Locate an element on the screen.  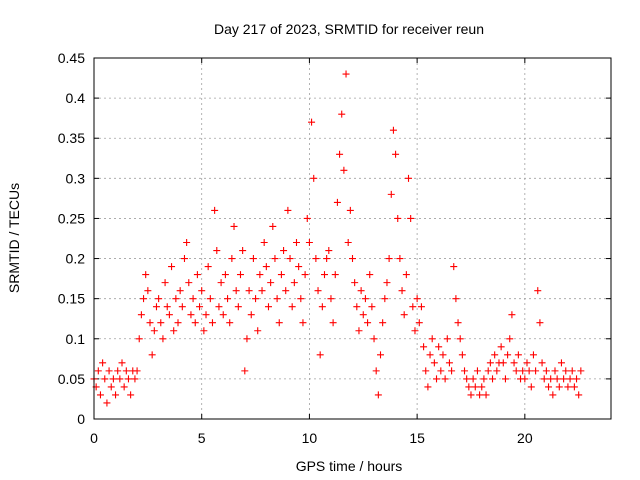
x-tick-label: 0 is located at coordinates (94, 438).